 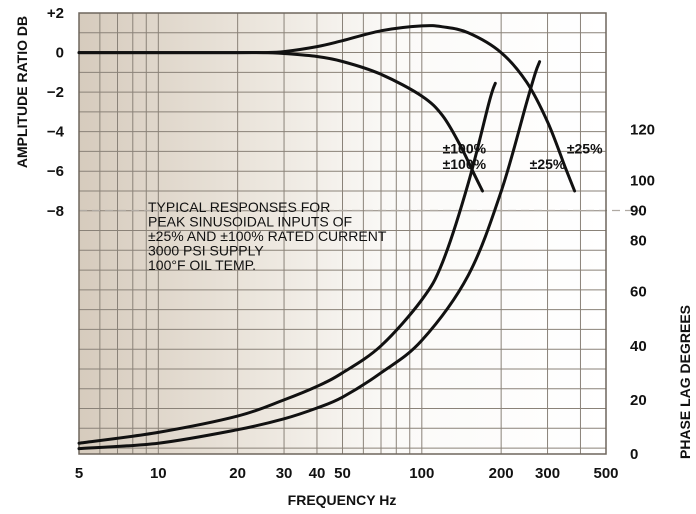 What do you see at coordinates (22, 92) in the screenshot?
I see `y-left-axis-title: AMPLITUDE RATIO DB` at bounding box center [22, 92].